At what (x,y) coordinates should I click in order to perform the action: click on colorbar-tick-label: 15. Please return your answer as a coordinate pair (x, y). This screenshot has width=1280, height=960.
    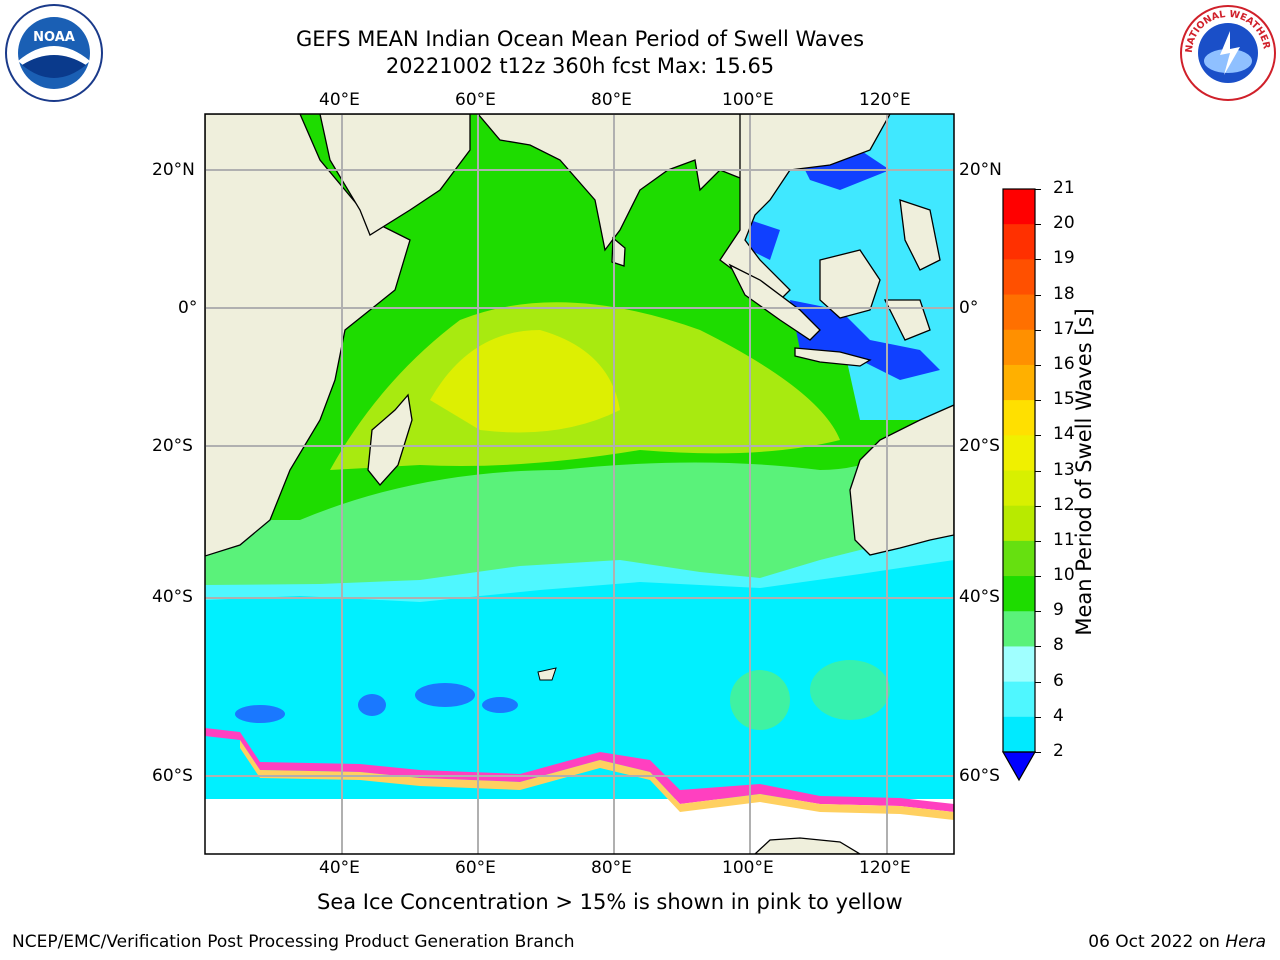
    Looking at the image, I should click on (1064, 399).